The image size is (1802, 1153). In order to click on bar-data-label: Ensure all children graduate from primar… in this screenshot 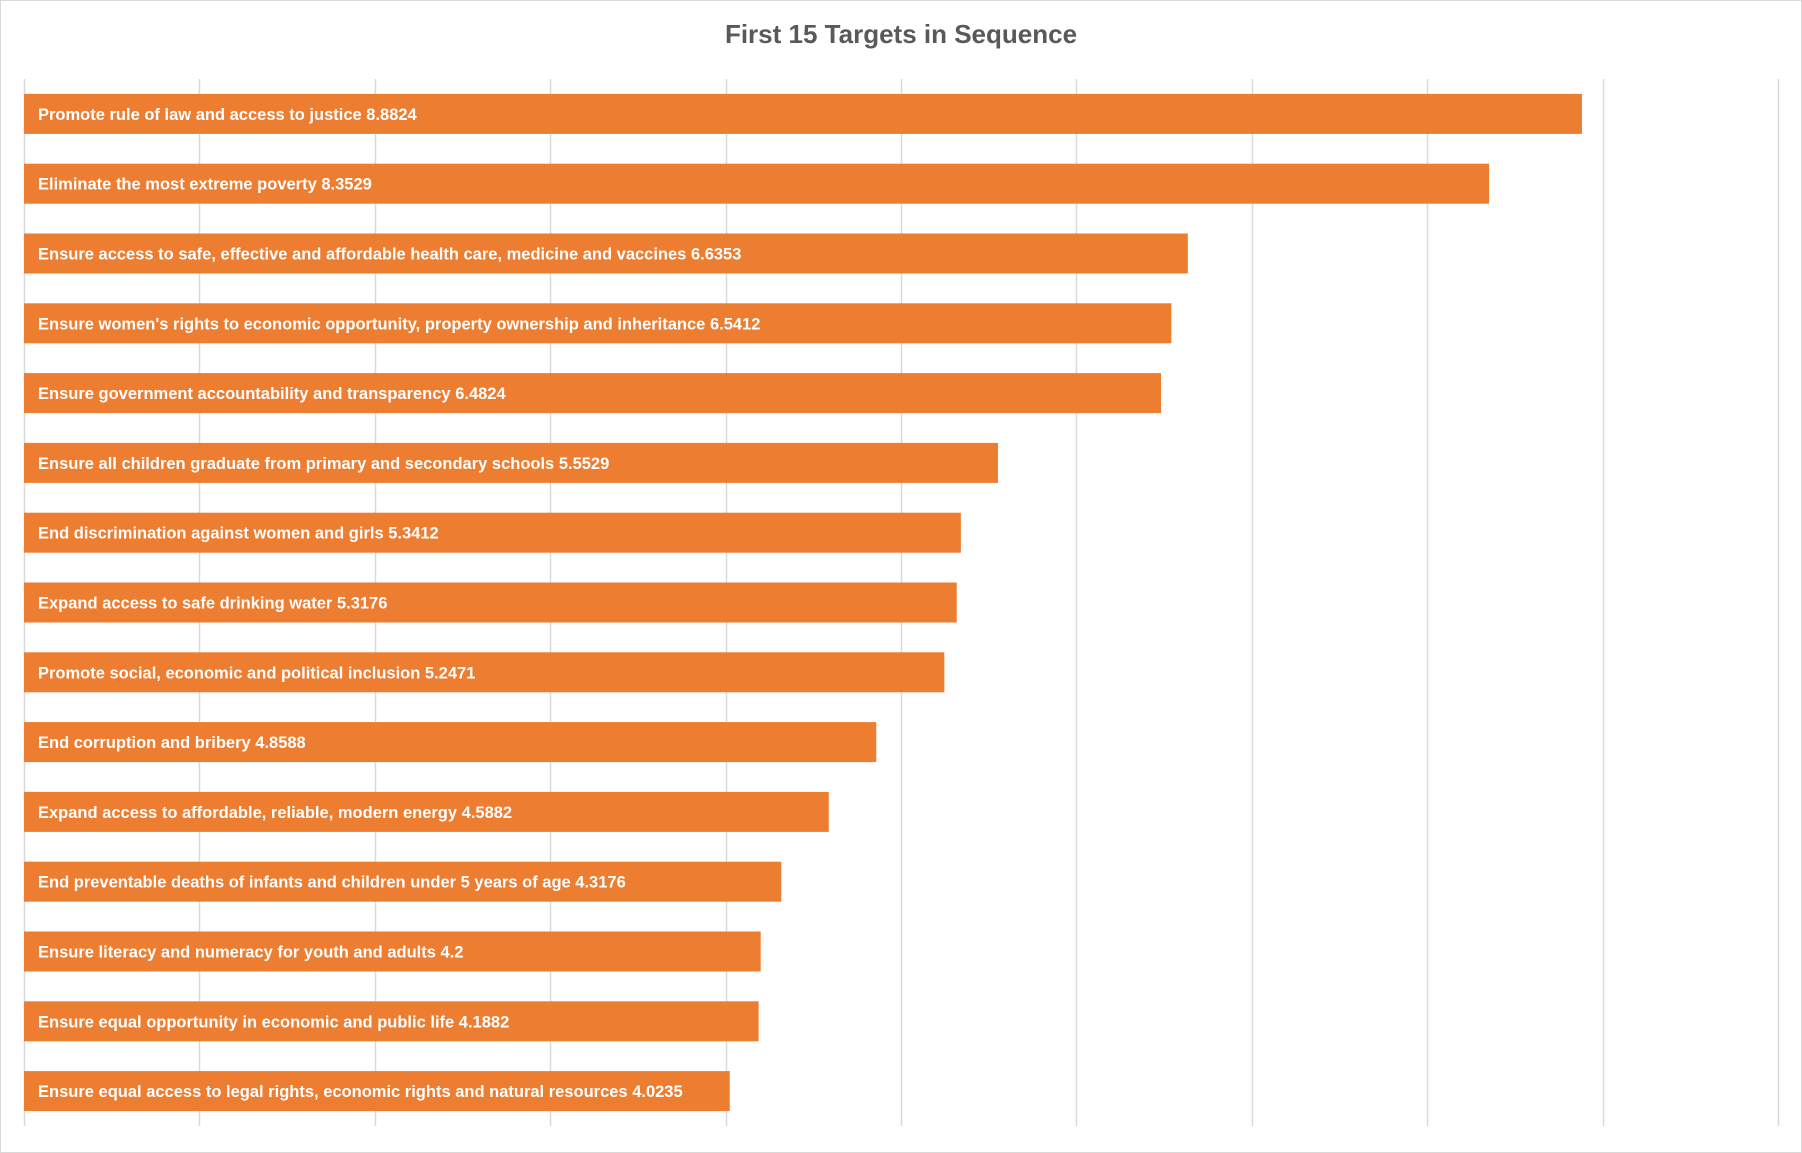, I will do `click(323, 464)`.